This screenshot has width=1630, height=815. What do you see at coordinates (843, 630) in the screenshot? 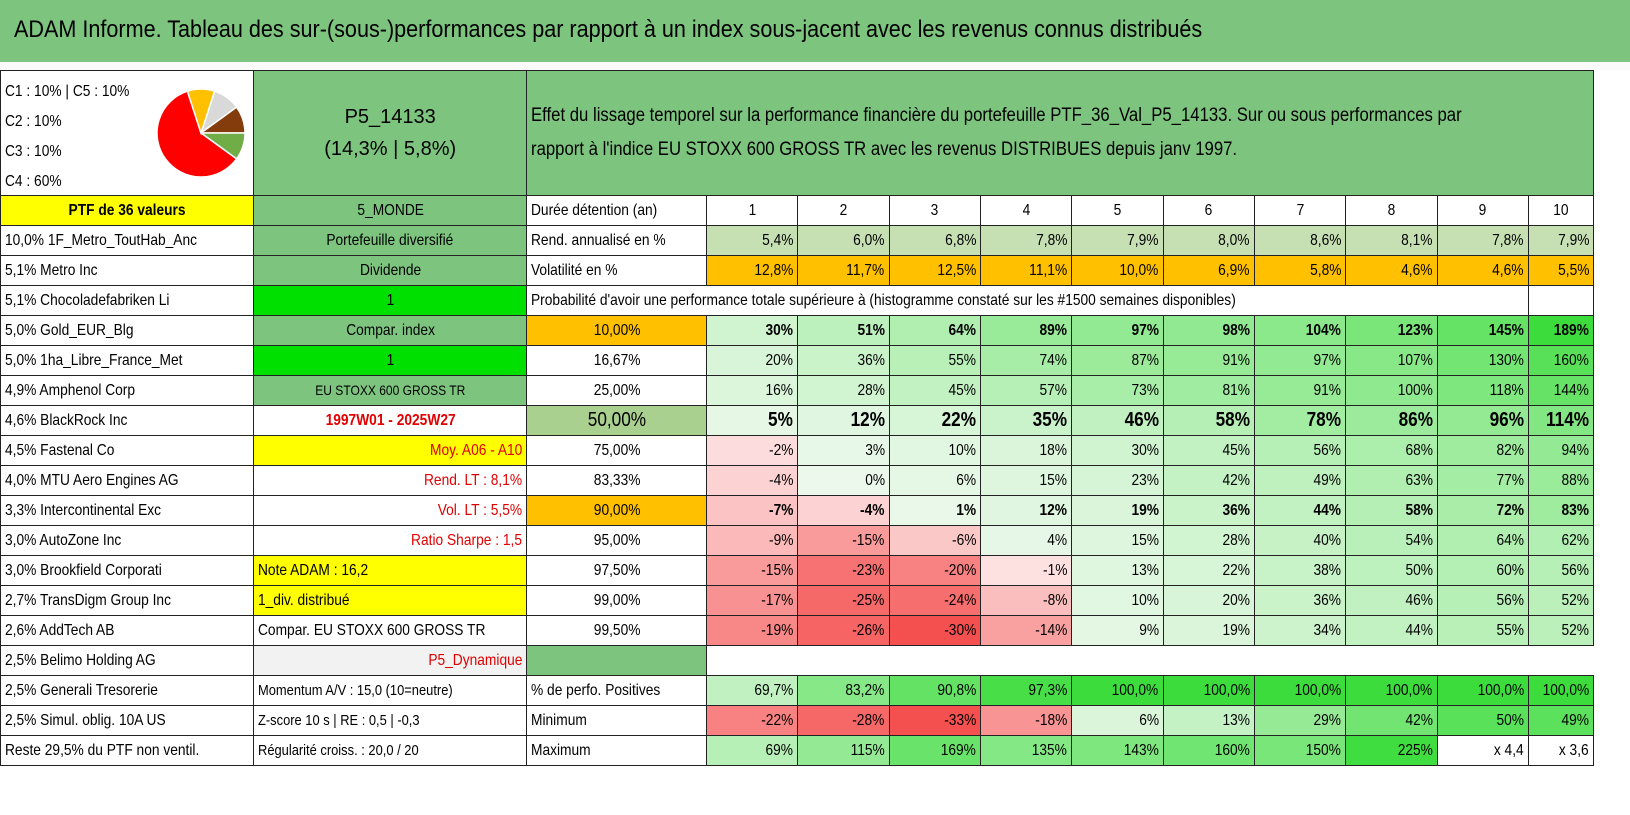
I see `prob-value: -26%` at bounding box center [843, 630].